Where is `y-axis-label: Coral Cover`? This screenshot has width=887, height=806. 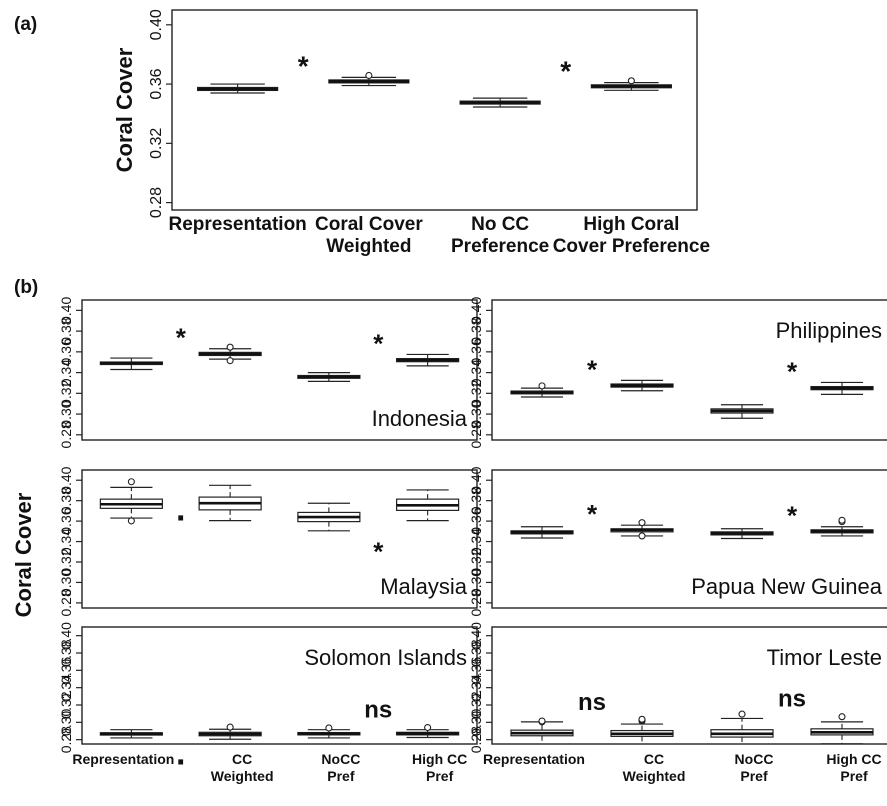 y-axis-label: Coral Cover is located at coordinates (124, 109).